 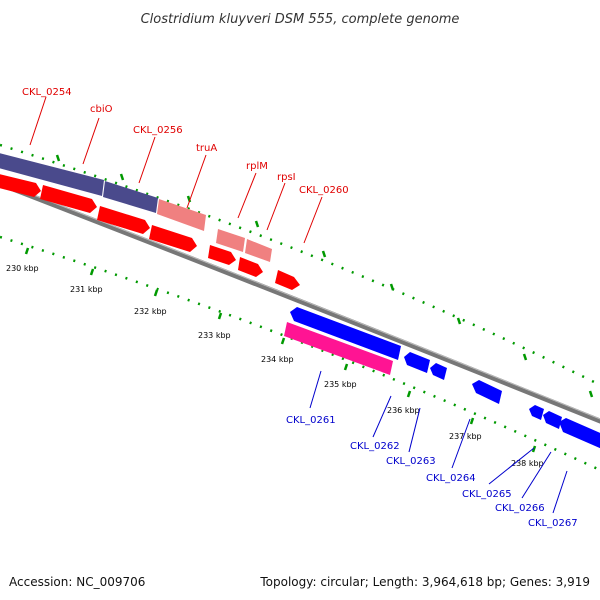 I want to click on forward-label-lines, so click(x=176, y=170).